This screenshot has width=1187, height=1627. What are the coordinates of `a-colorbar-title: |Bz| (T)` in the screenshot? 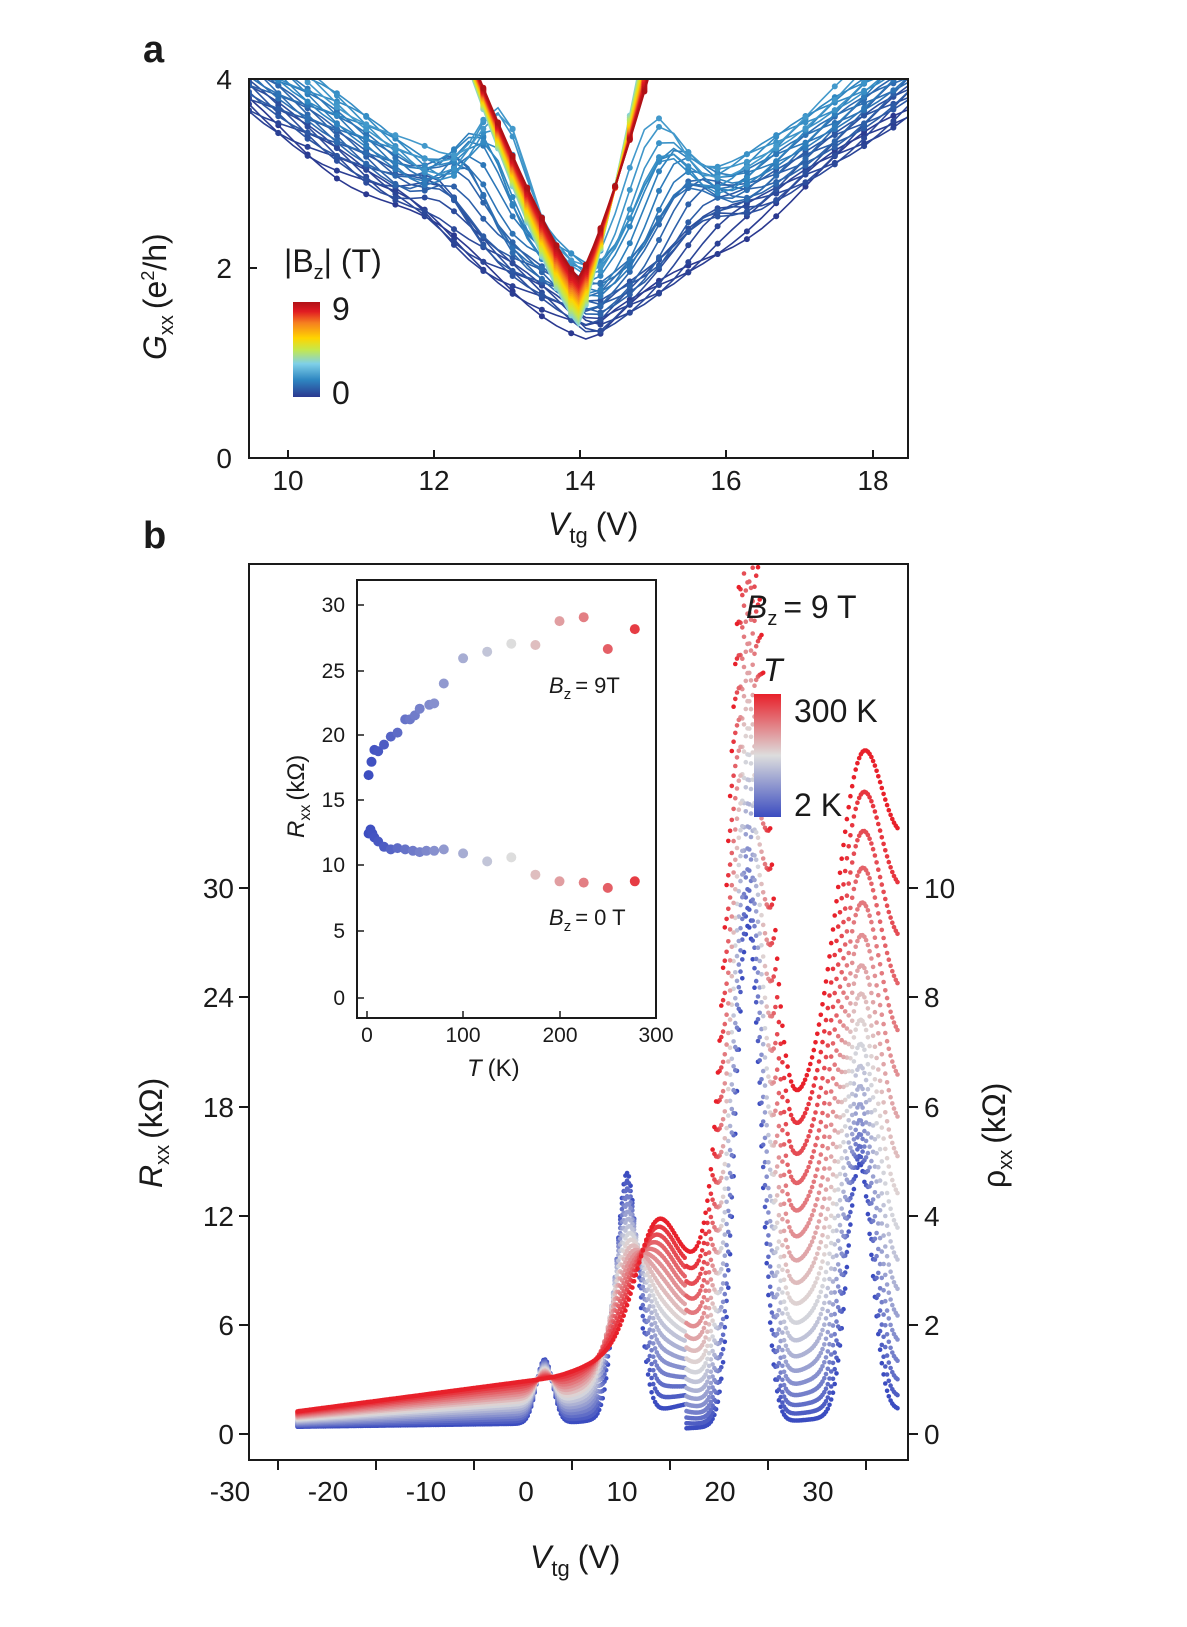 It's located at (333, 263).